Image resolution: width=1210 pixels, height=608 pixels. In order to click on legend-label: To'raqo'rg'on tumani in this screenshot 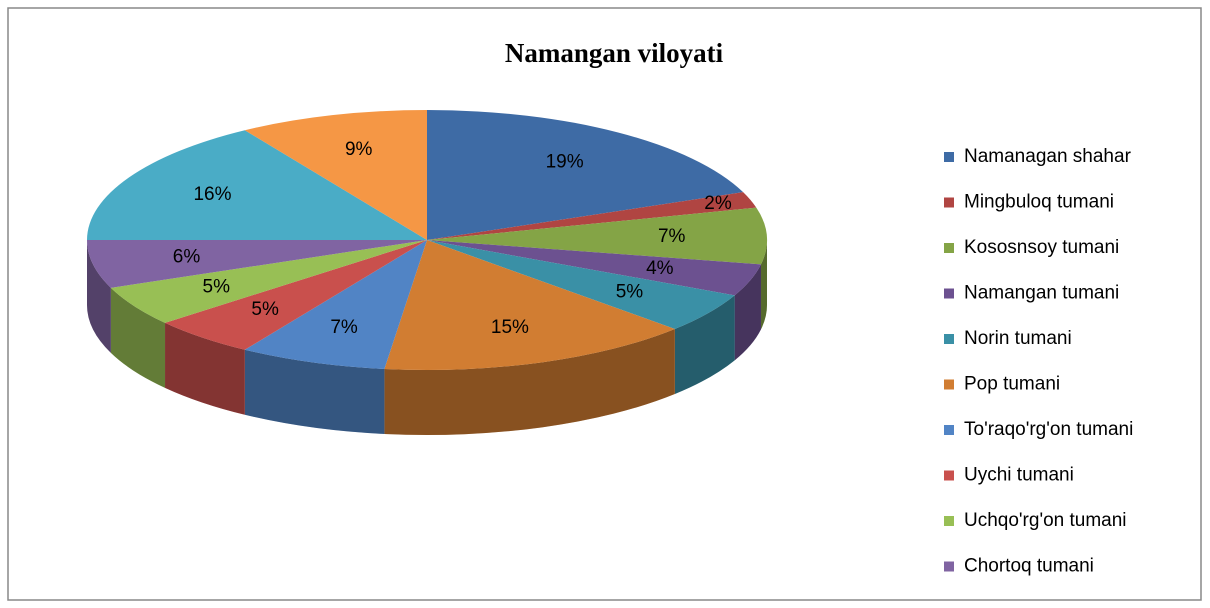, I will do `click(1048, 429)`.